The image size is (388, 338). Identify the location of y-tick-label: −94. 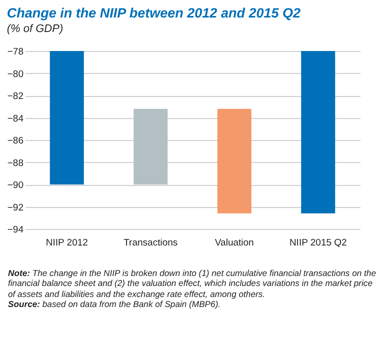
(15, 230).